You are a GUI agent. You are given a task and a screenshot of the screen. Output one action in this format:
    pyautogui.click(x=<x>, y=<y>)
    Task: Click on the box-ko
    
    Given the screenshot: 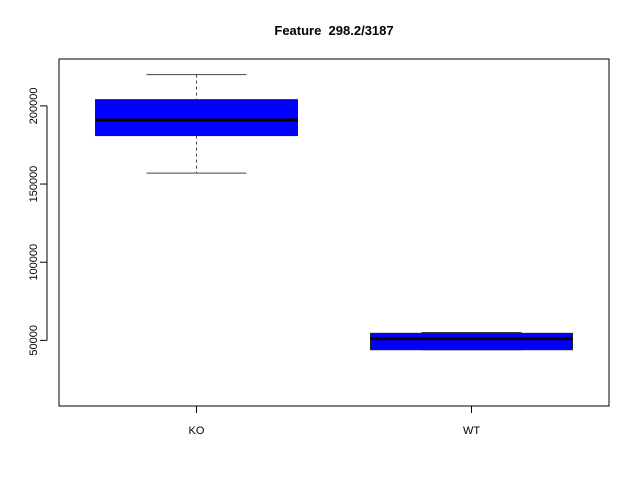 What is the action you would take?
    pyautogui.click(x=196, y=118)
    